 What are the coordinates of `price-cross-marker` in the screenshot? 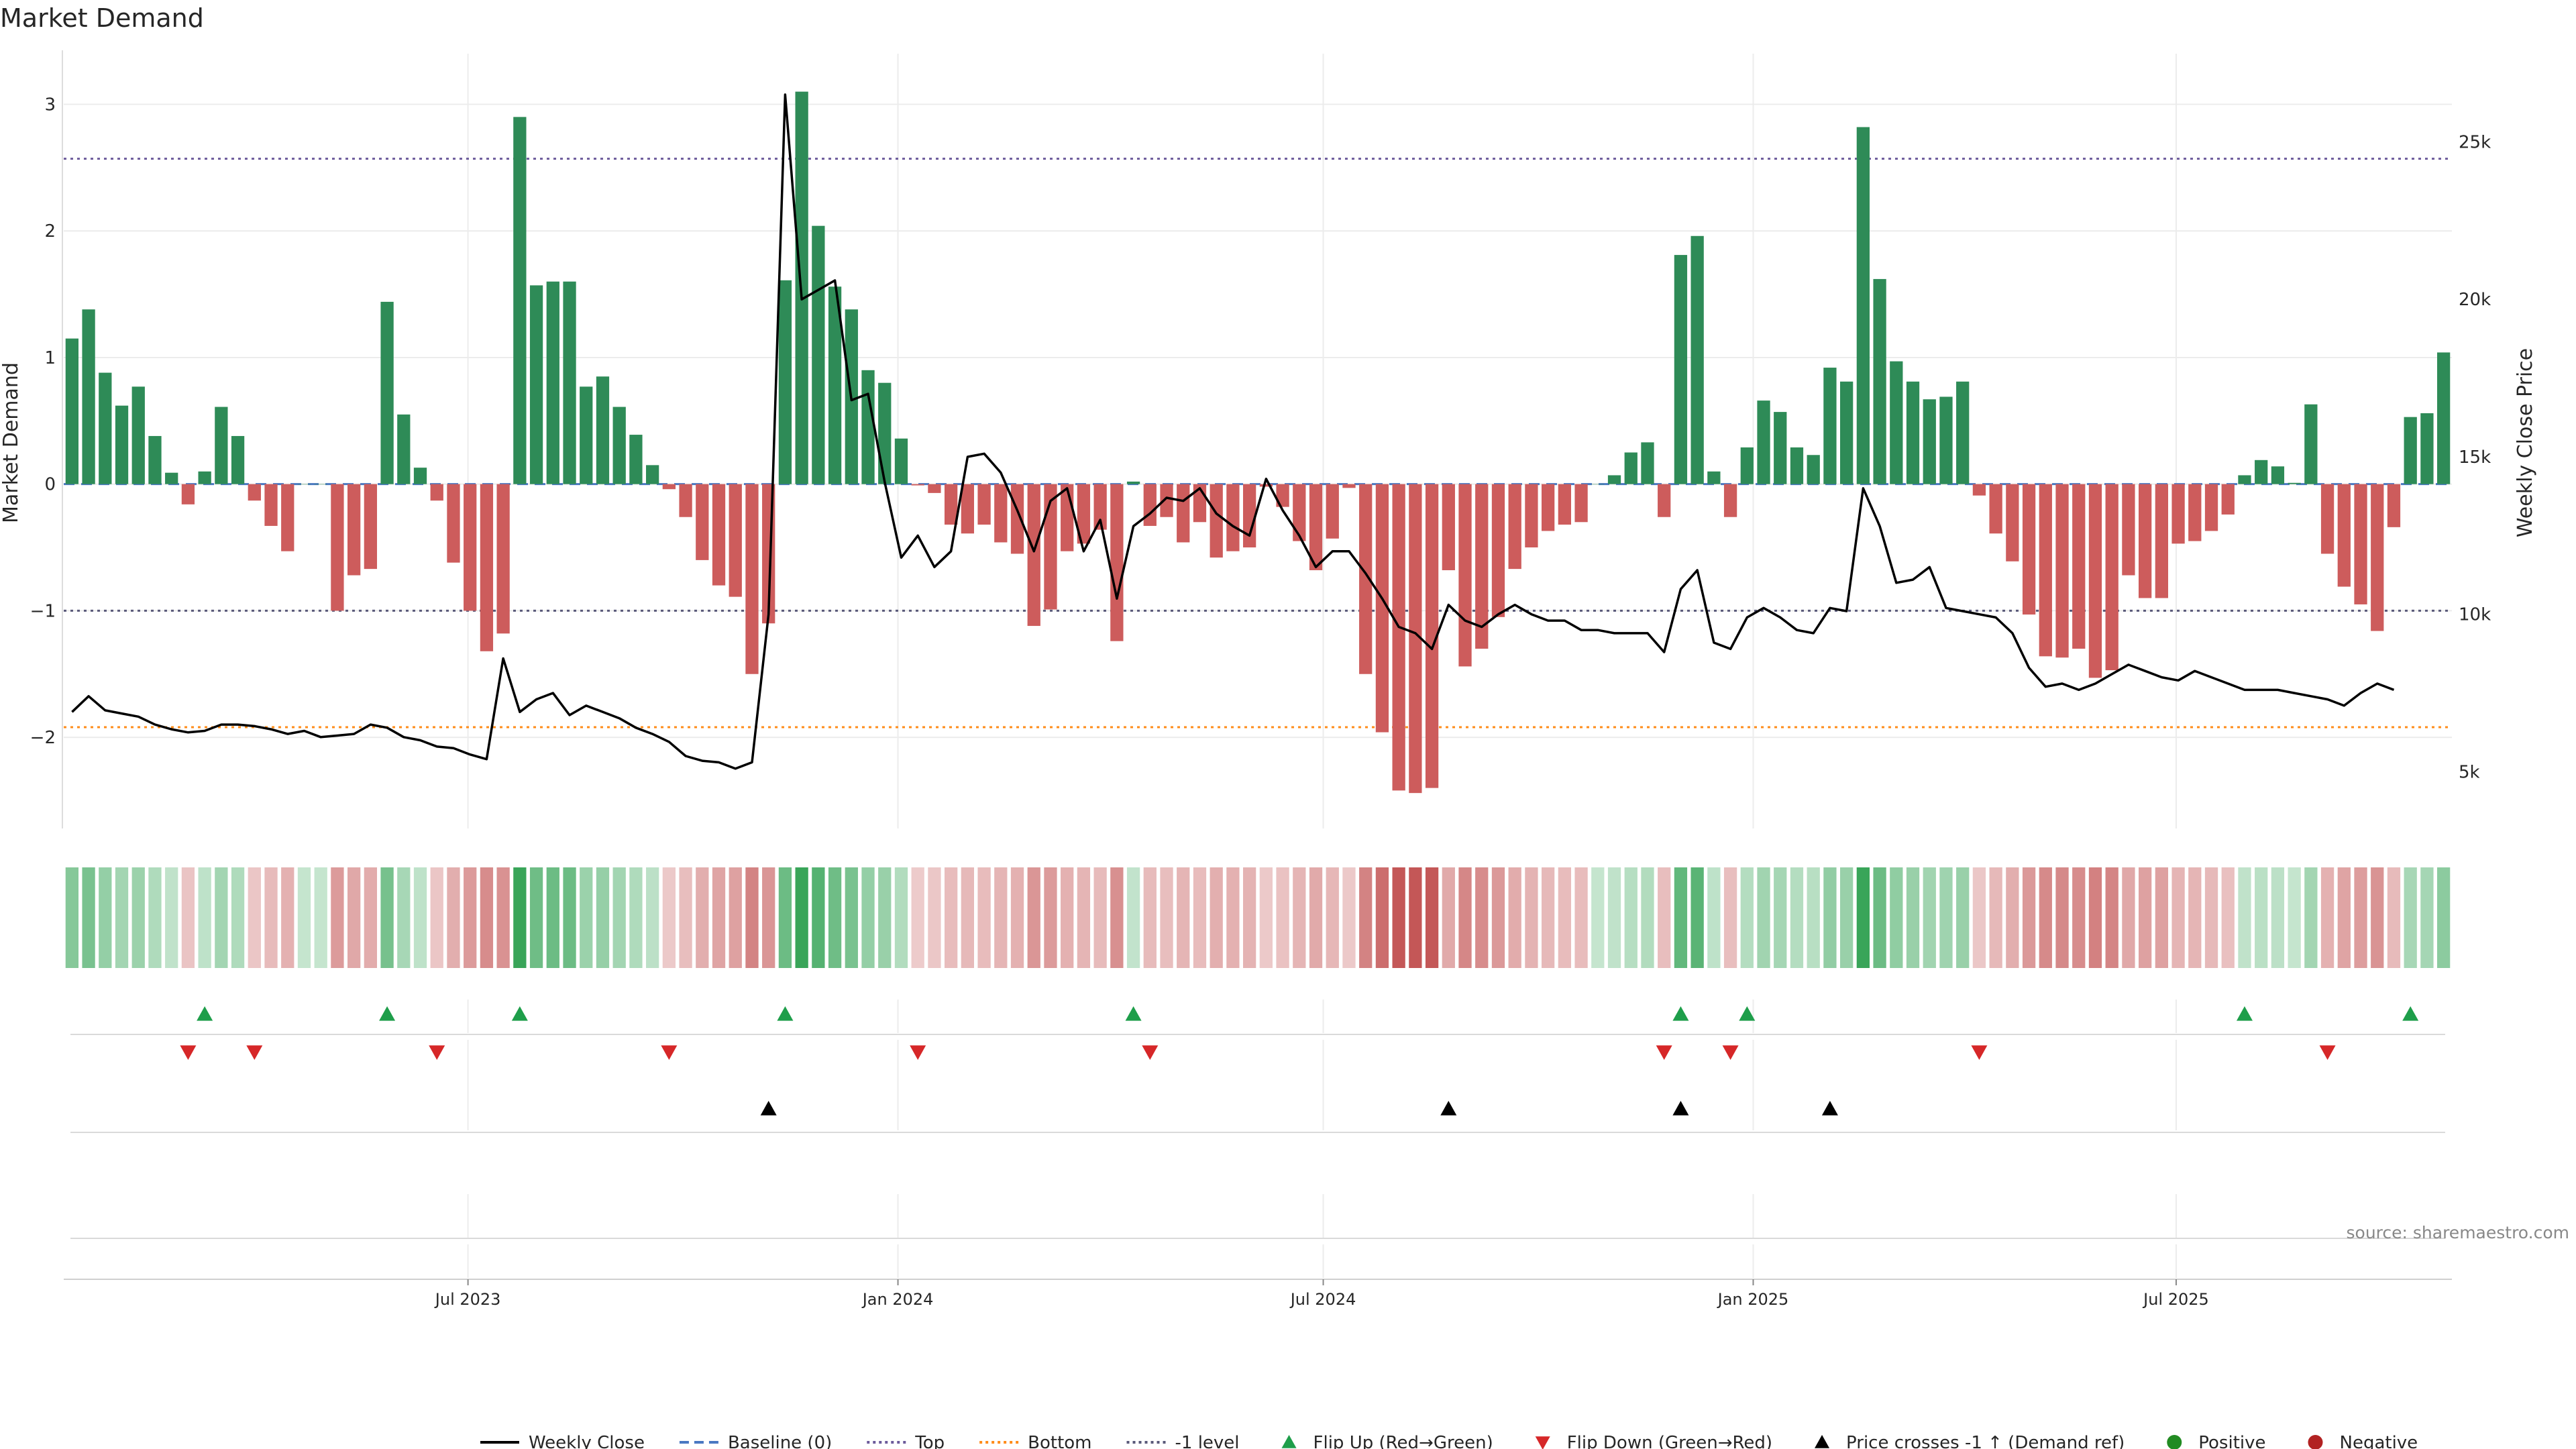 It's located at (1680, 1108).